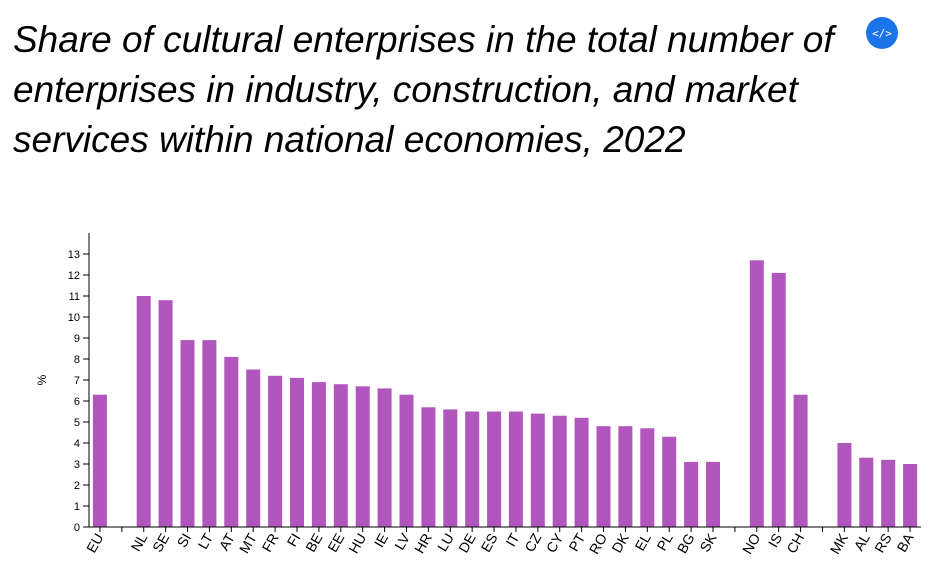 The width and height of the screenshot is (943, 575). What do you see at coordinates (445, 543) in the screenshot?
I see `x-tick-label-lu: LU` at bounding box center [445, 543].